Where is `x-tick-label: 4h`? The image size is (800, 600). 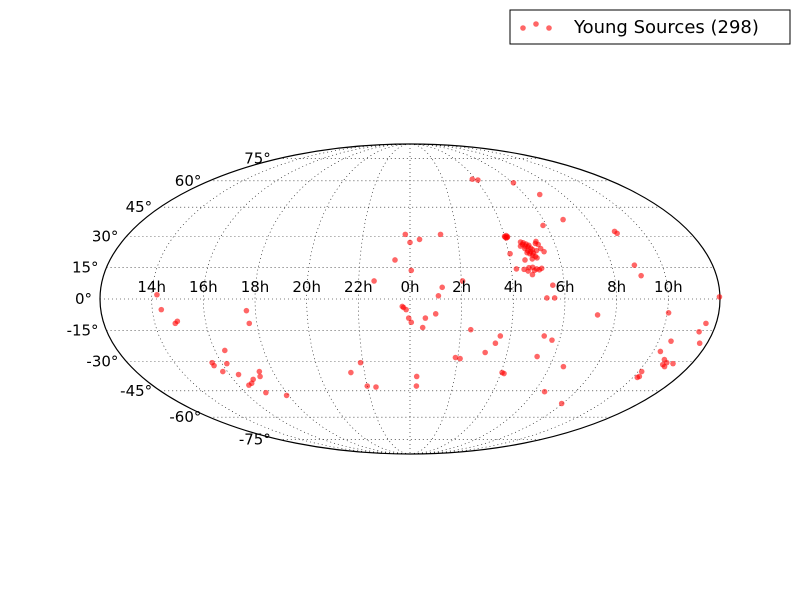 x-tick-label: 4h is located at coordinates (513, 287).